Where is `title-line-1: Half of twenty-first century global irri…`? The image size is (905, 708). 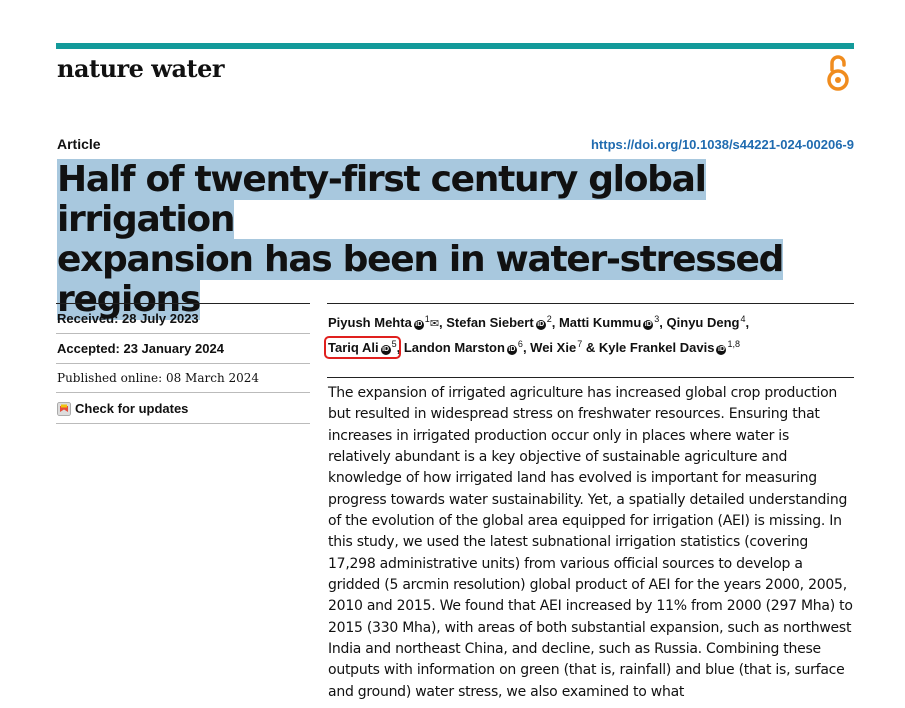 title-line-1: Half of twenty-first century global irri… is located at coordinates (382, 199).